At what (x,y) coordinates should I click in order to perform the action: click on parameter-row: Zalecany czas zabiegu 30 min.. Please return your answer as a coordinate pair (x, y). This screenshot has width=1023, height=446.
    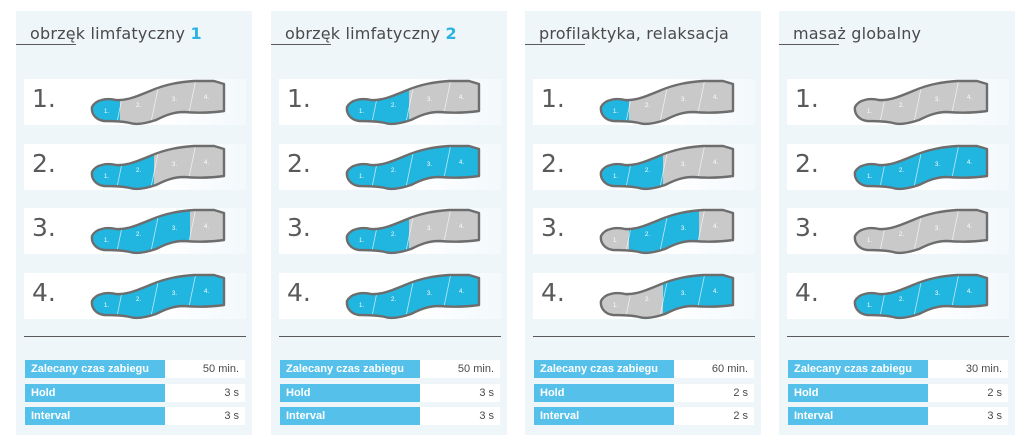
    Looking at the image, I should click on (898, 369).